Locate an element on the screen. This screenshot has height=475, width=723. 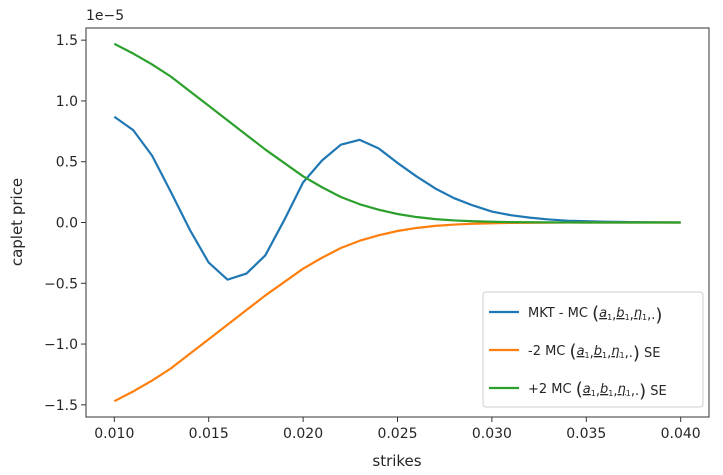
y-tick-label: −0.5 is located at coordinates (61, 284).